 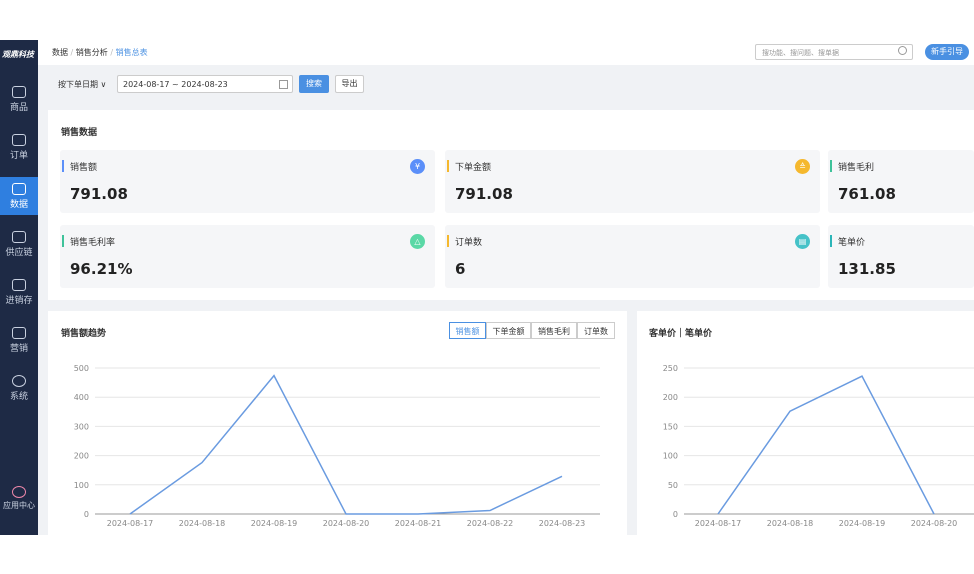 What do you see at coordinates (19, 505) in the screenshot?
I see `nav-label: 应用中心` at bounding box center [19, 505].